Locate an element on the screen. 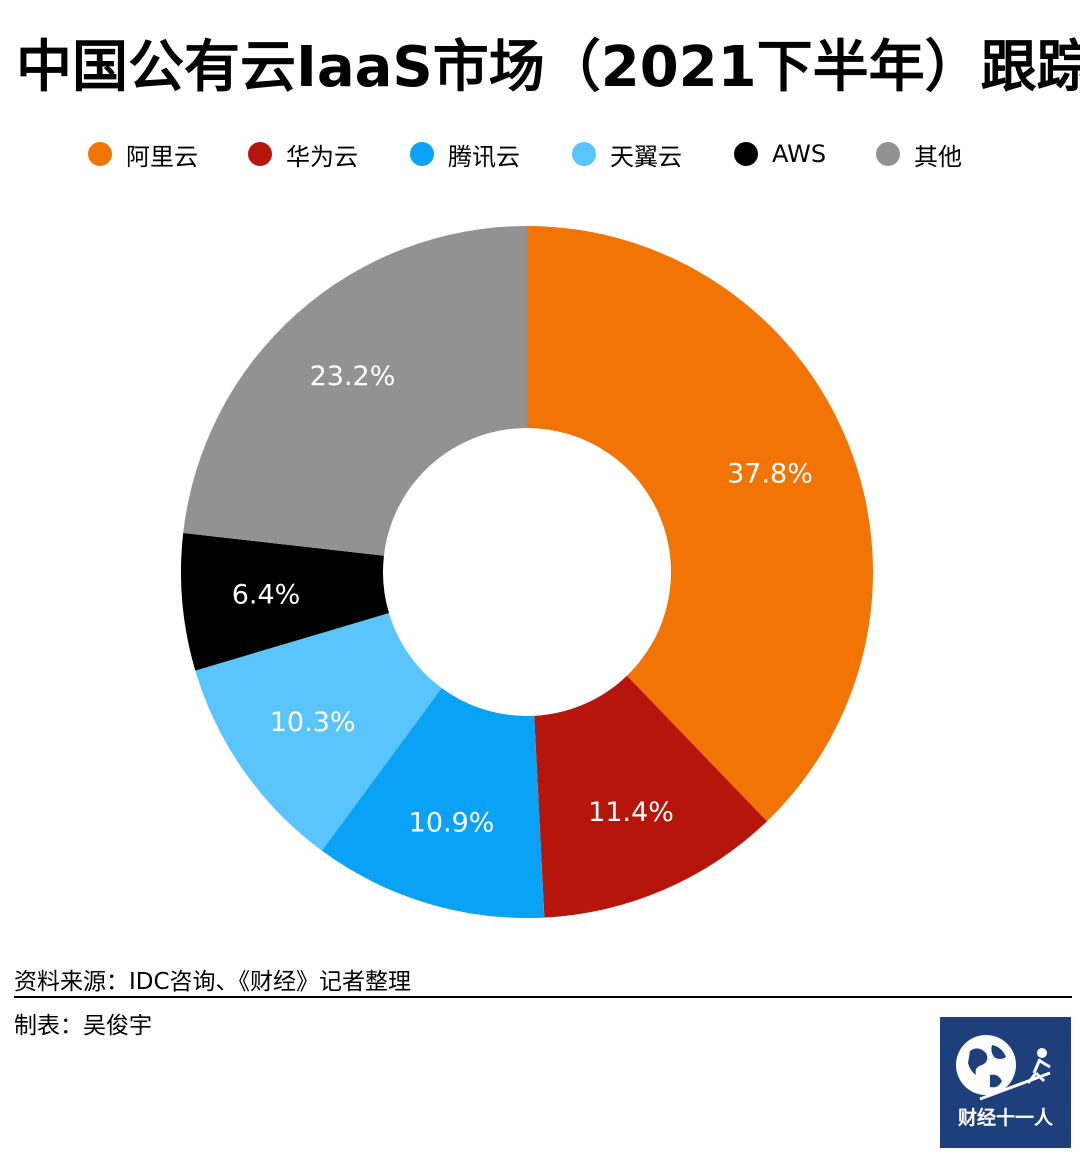 The image size is (1080, 1157). slice-label: 6.4% is located at coordinates (266, 595).